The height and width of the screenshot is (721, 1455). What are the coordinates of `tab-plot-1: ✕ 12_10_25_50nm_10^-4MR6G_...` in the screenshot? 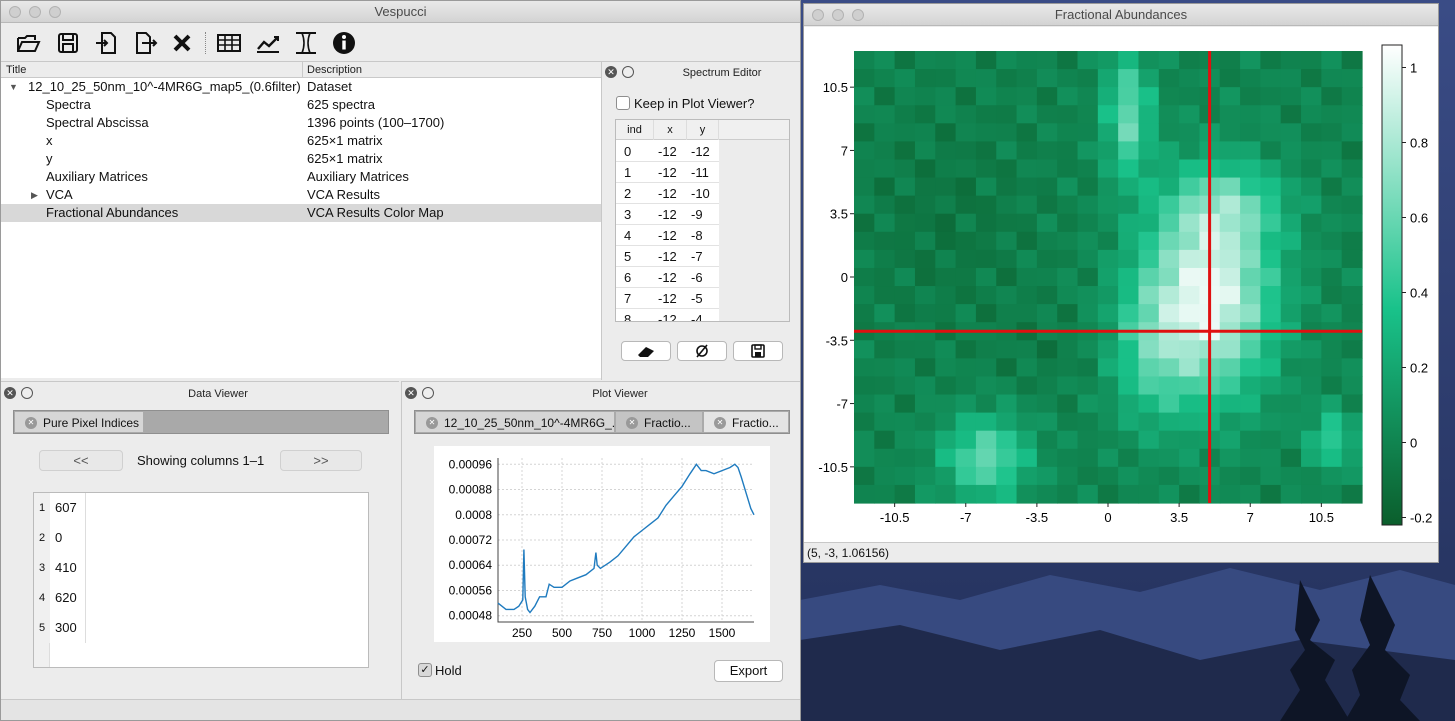 It's located at (515, 422).